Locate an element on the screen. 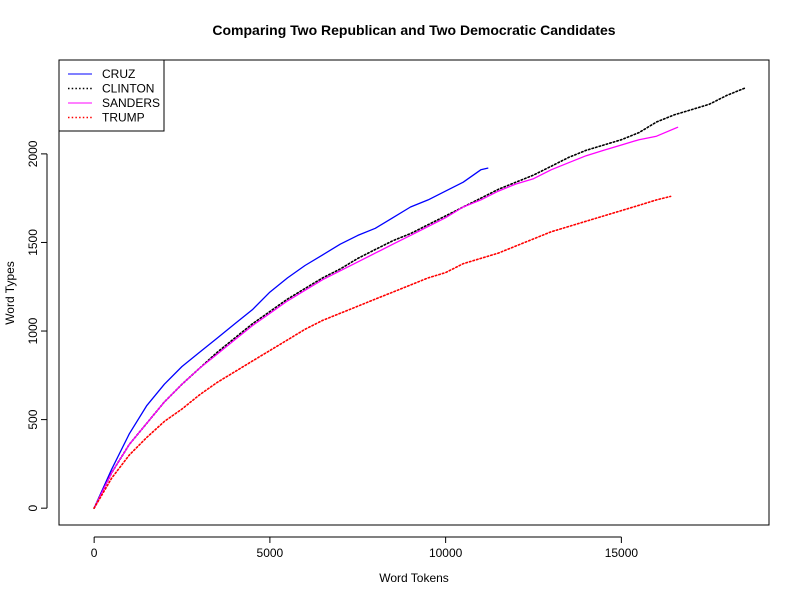 This screenshot has height=600, width=800. x-axis-label: Word Tokens is located at coordinates (414, 578).